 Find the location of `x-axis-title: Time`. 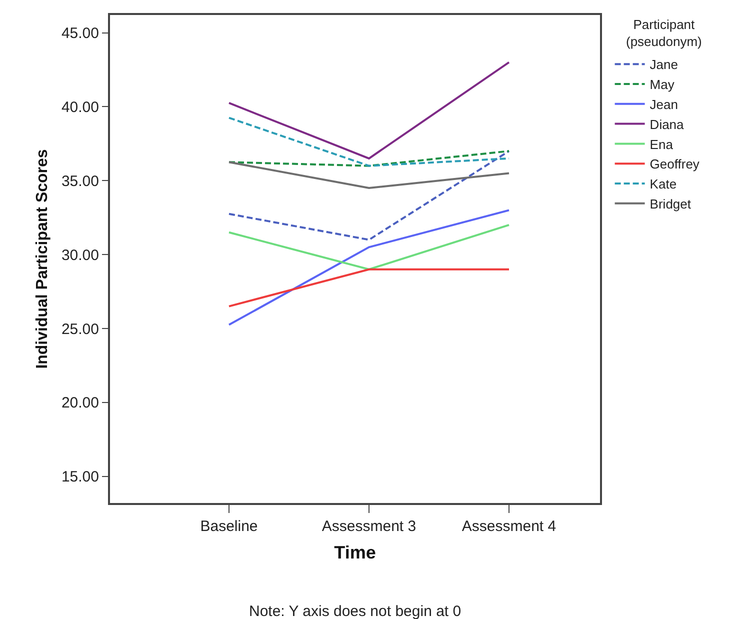

x-axis-title: Time is located at coordinates (355, 552).